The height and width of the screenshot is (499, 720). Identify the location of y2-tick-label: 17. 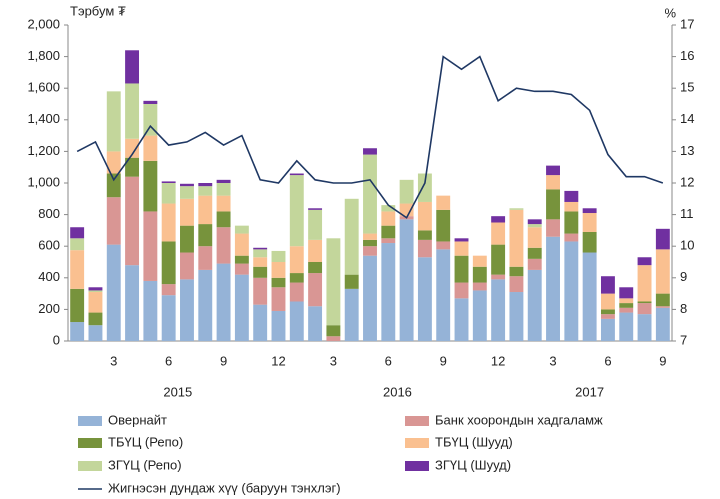
(687, 23).